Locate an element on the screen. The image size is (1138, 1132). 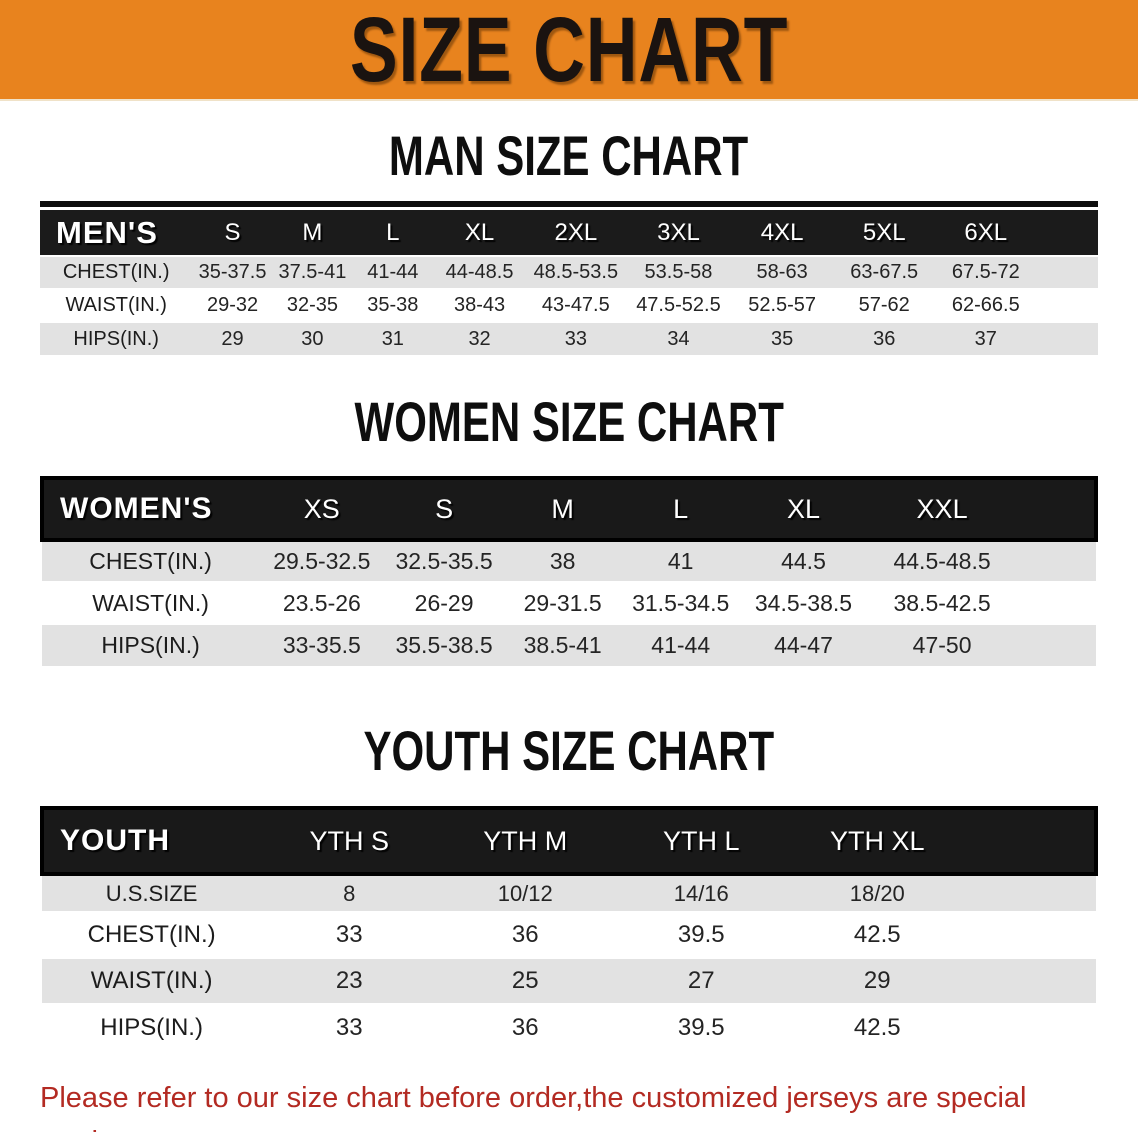
table-cell: 18/20 is located at coordinates (877, 893).